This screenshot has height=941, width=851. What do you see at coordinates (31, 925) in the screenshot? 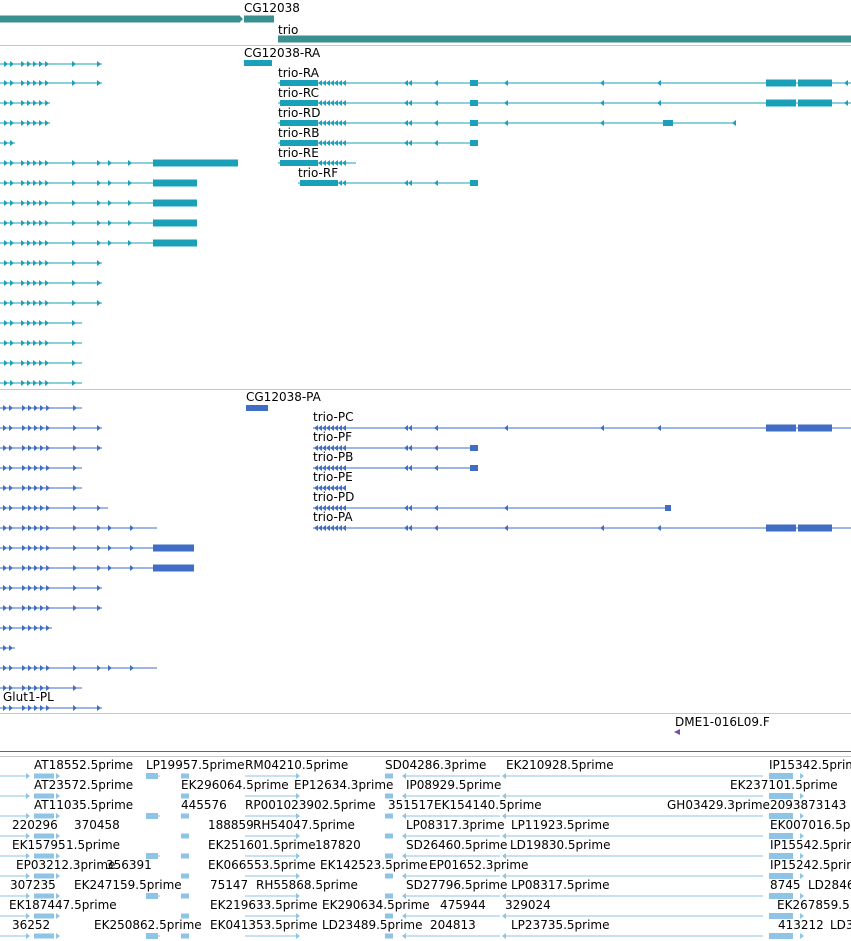
I see `est-label: 36252` at bounding box center [31, 925].